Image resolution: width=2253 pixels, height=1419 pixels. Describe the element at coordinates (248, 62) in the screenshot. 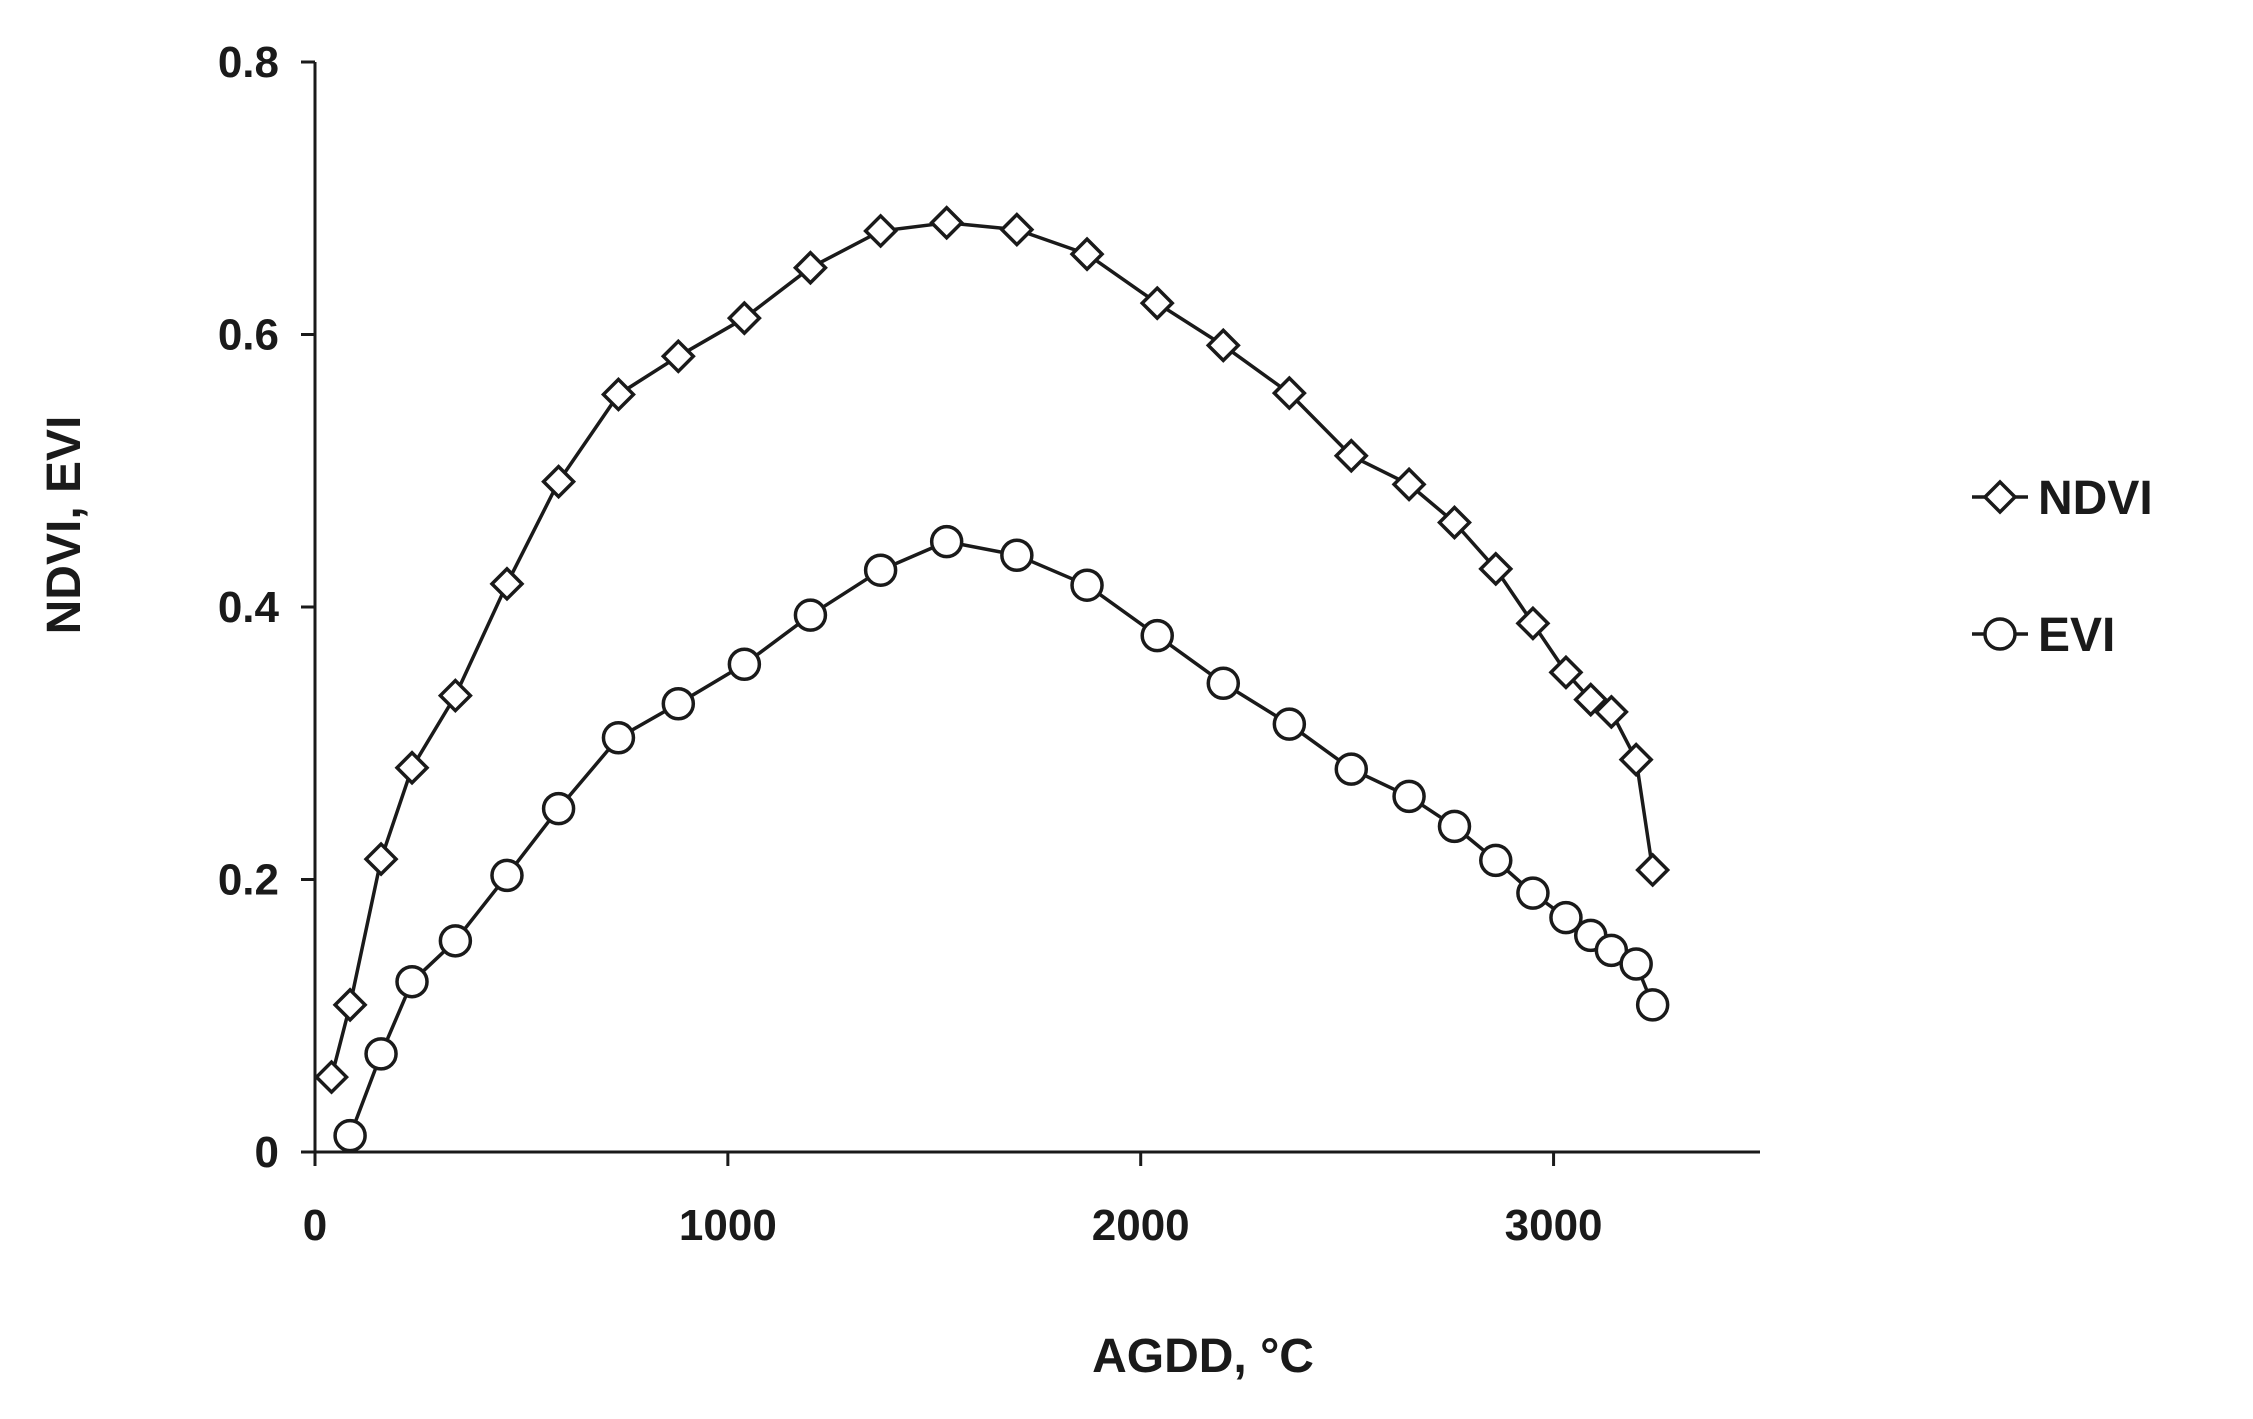

I see `y-tick-label: 0.8` at that location.